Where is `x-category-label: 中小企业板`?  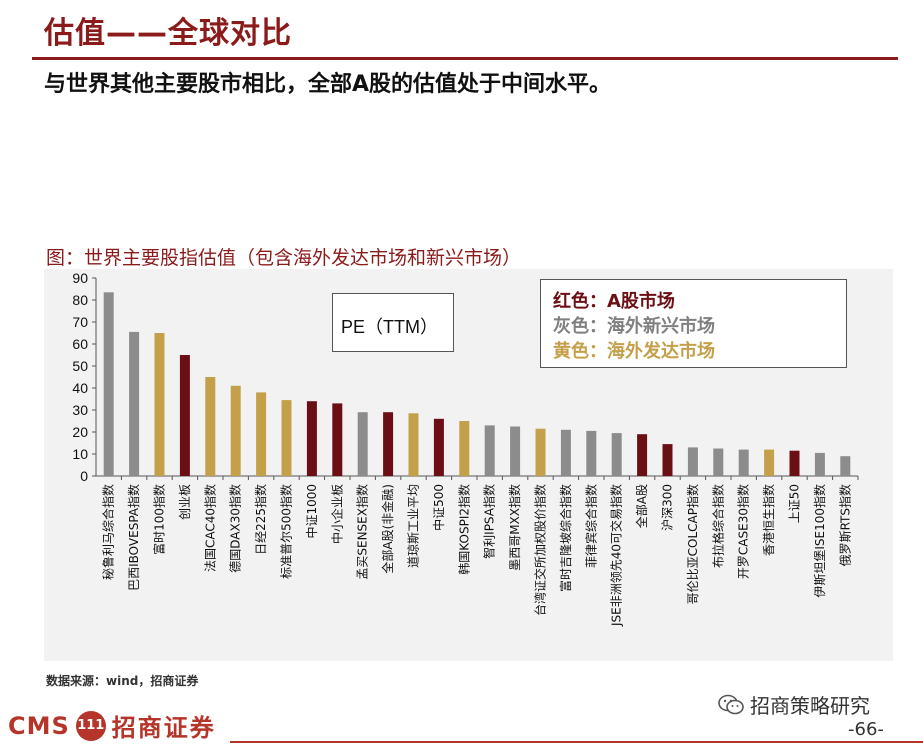
x-category-label: 中小企业板 is located at coordinates (336, 514).